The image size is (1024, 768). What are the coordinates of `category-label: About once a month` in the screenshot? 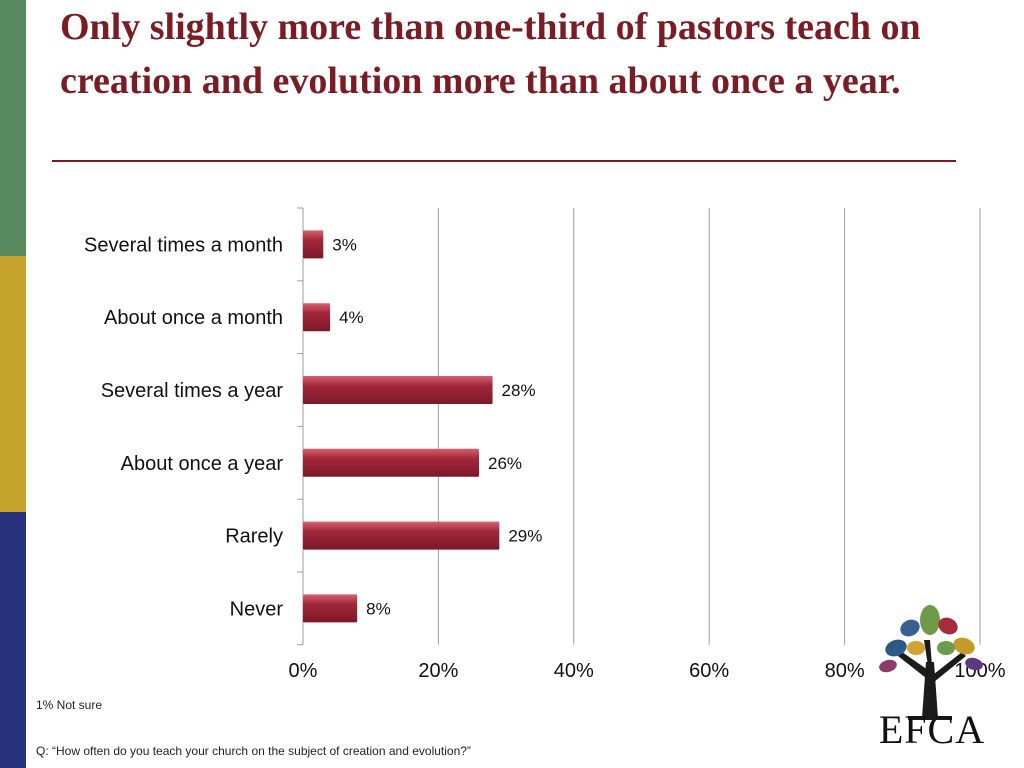 It's located at (193, 318).